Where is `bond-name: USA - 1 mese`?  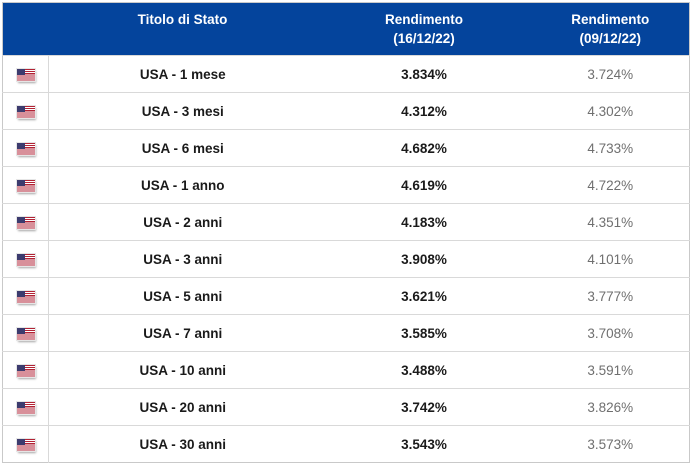 bond-name: USA - 1 mese is located at coordinates (182, 74).